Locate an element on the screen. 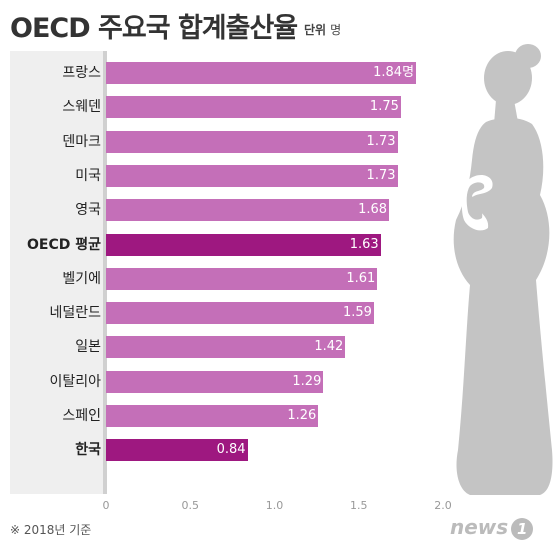  category-label: 네덜란드 is located at coordinates (75, 313).